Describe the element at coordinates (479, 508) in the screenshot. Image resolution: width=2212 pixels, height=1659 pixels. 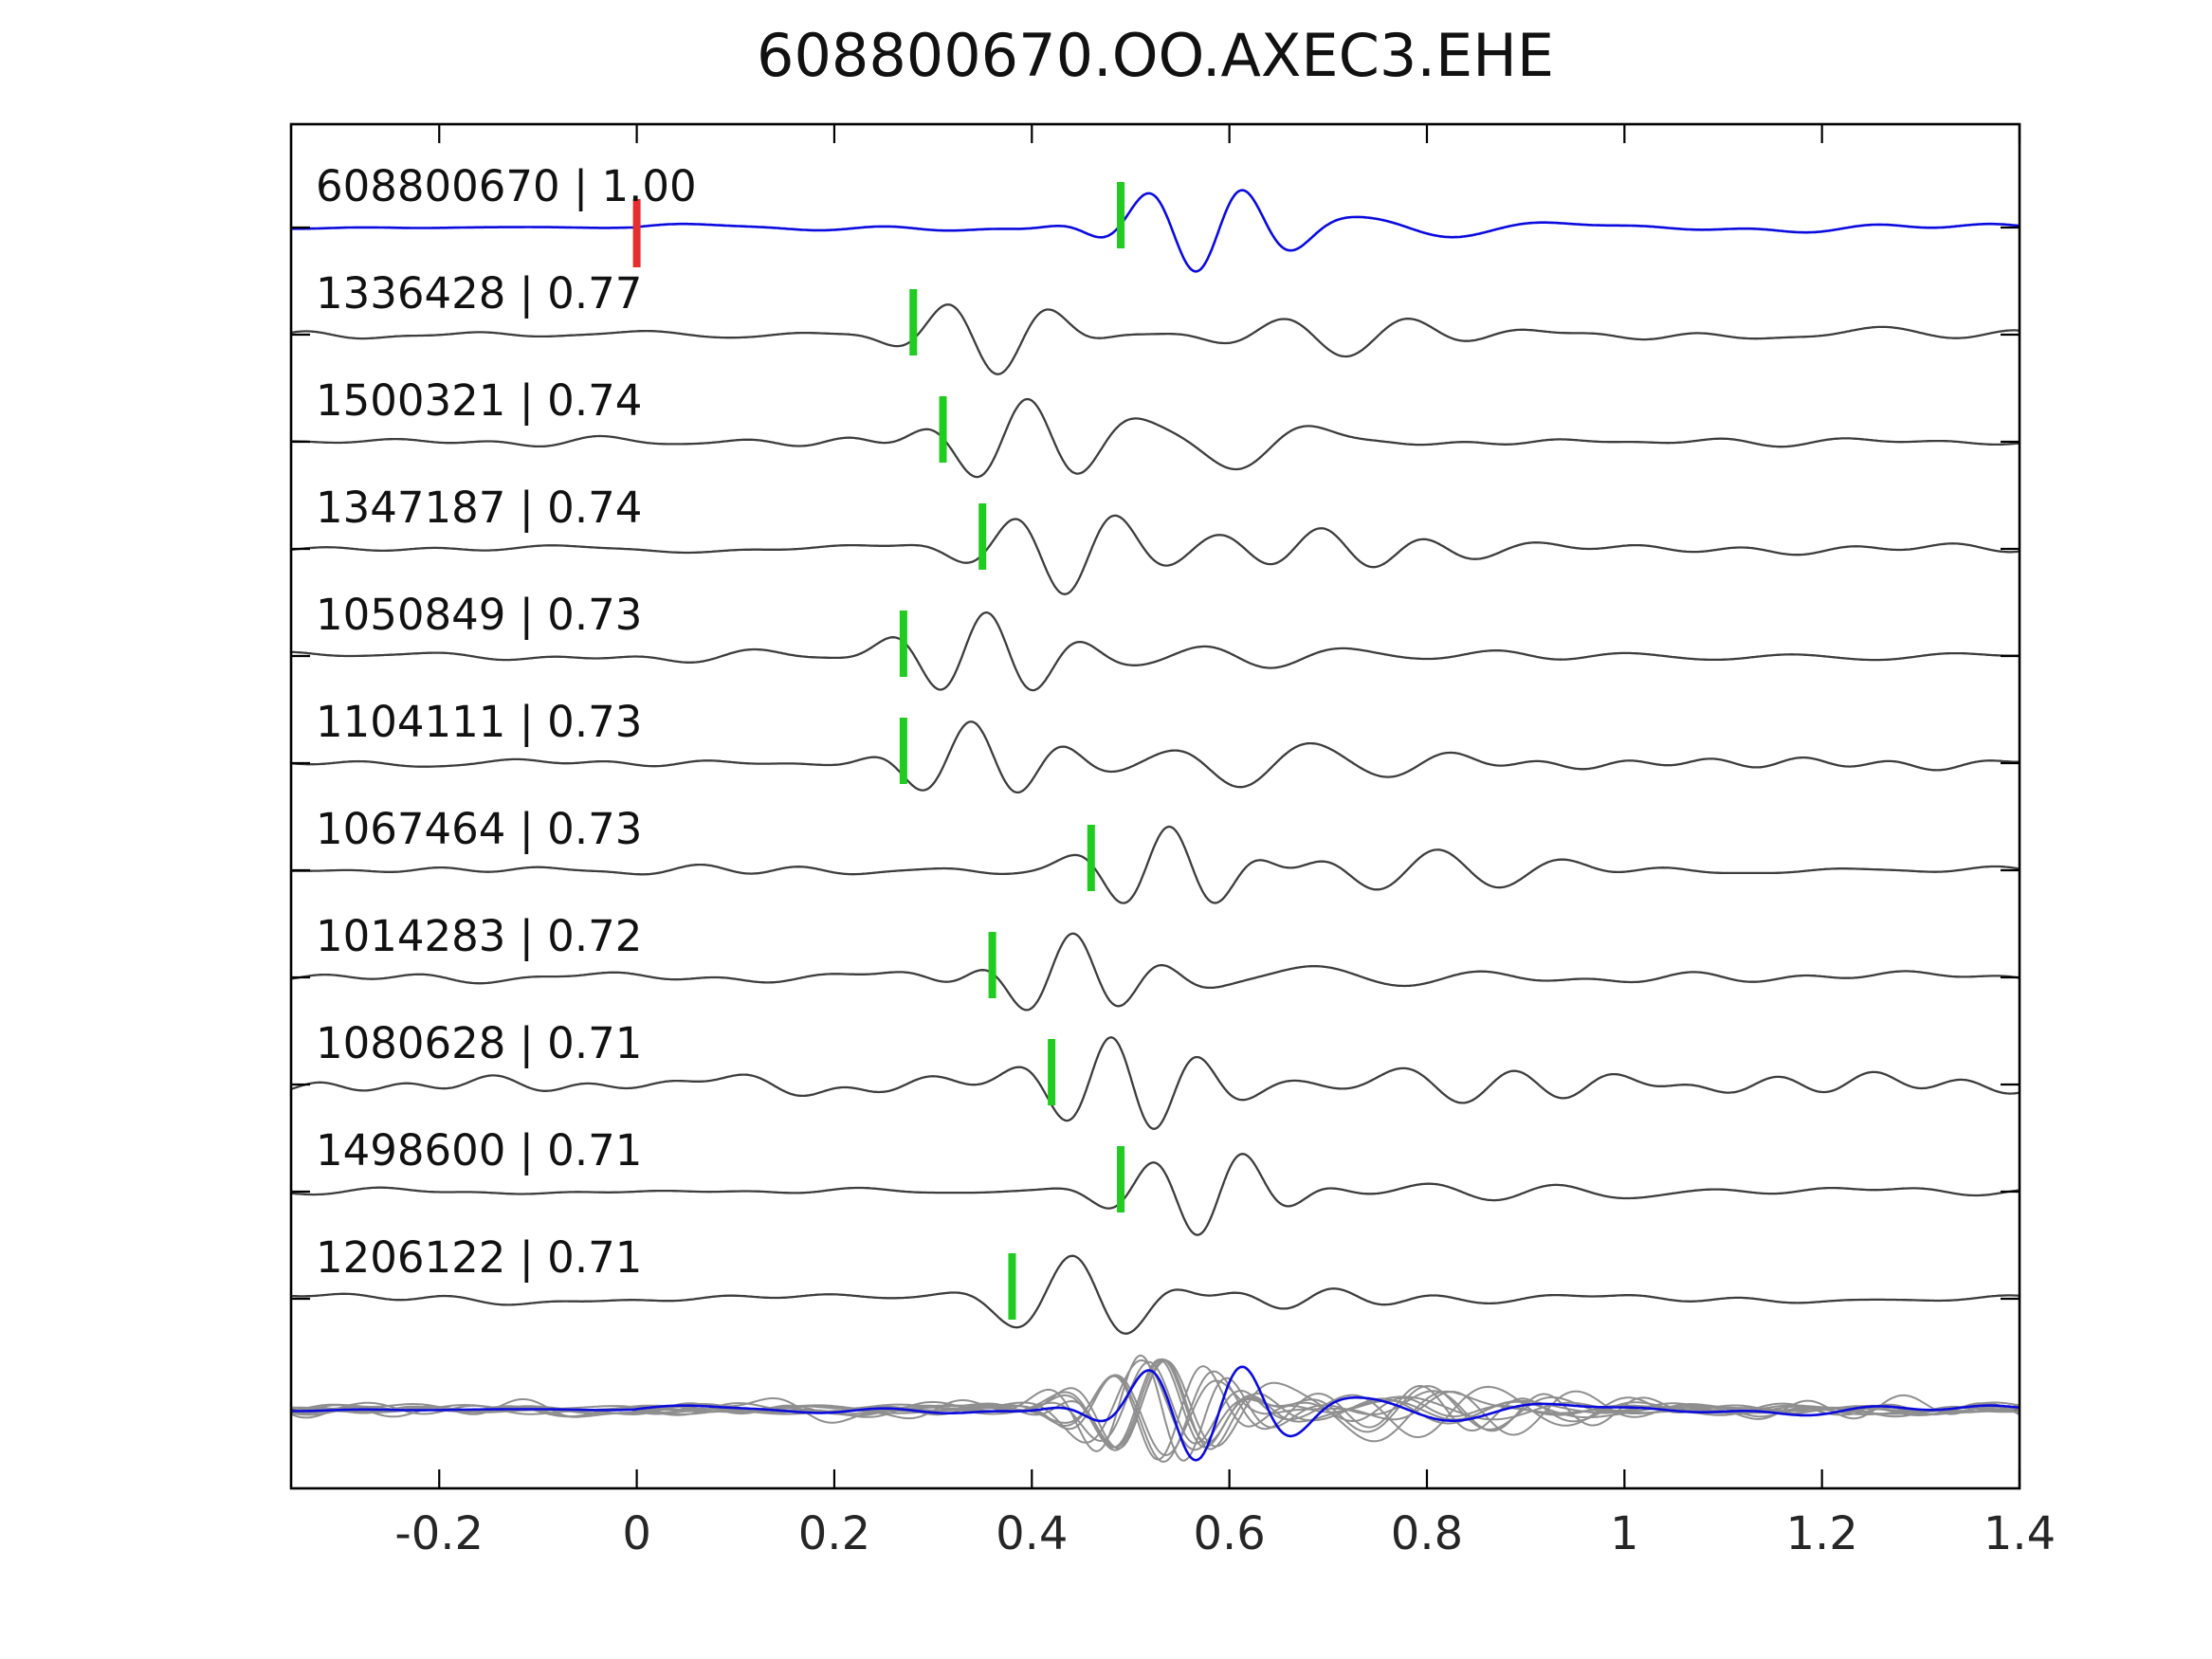
I see `trace-label: 1347187 | 0.74` at that location.